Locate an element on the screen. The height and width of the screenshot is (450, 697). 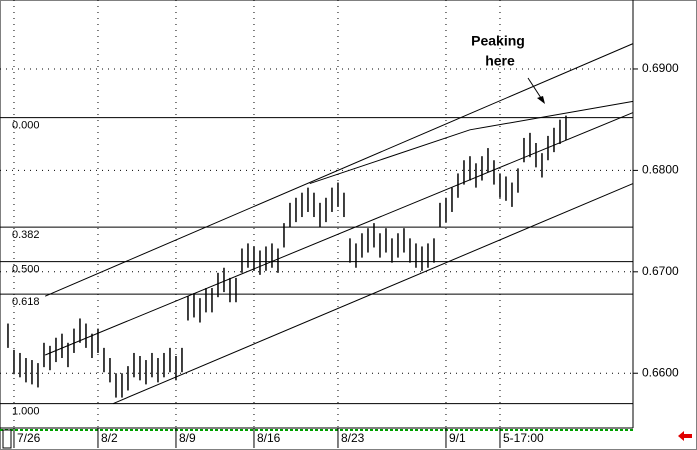
annotation: Peaking is located at coordinates (498, 41).